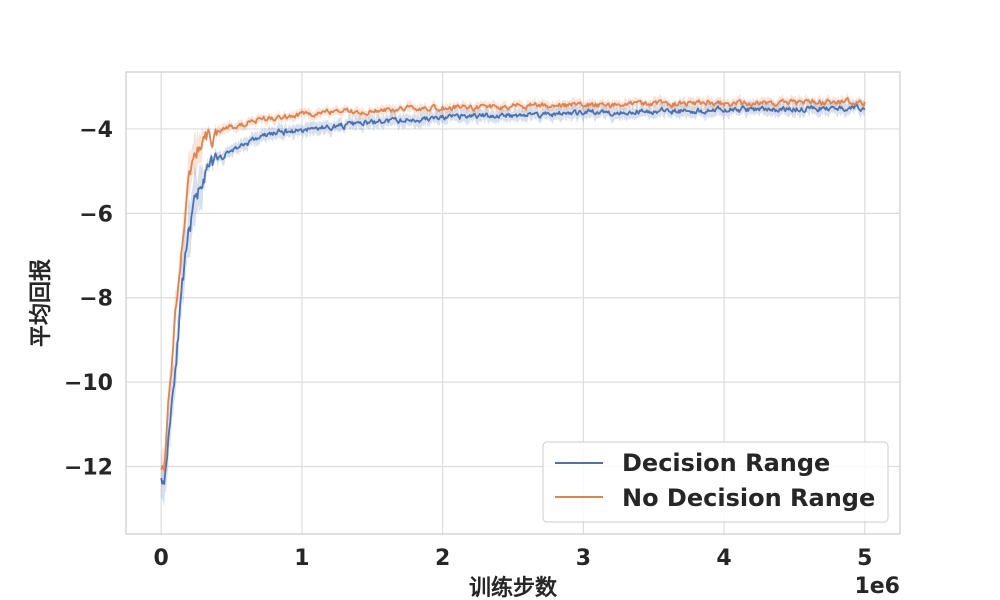  What do you see at coordinates (96, 299) in the screenshot?
I see `y-tick-label: −8` at bounding box center [96, 299].